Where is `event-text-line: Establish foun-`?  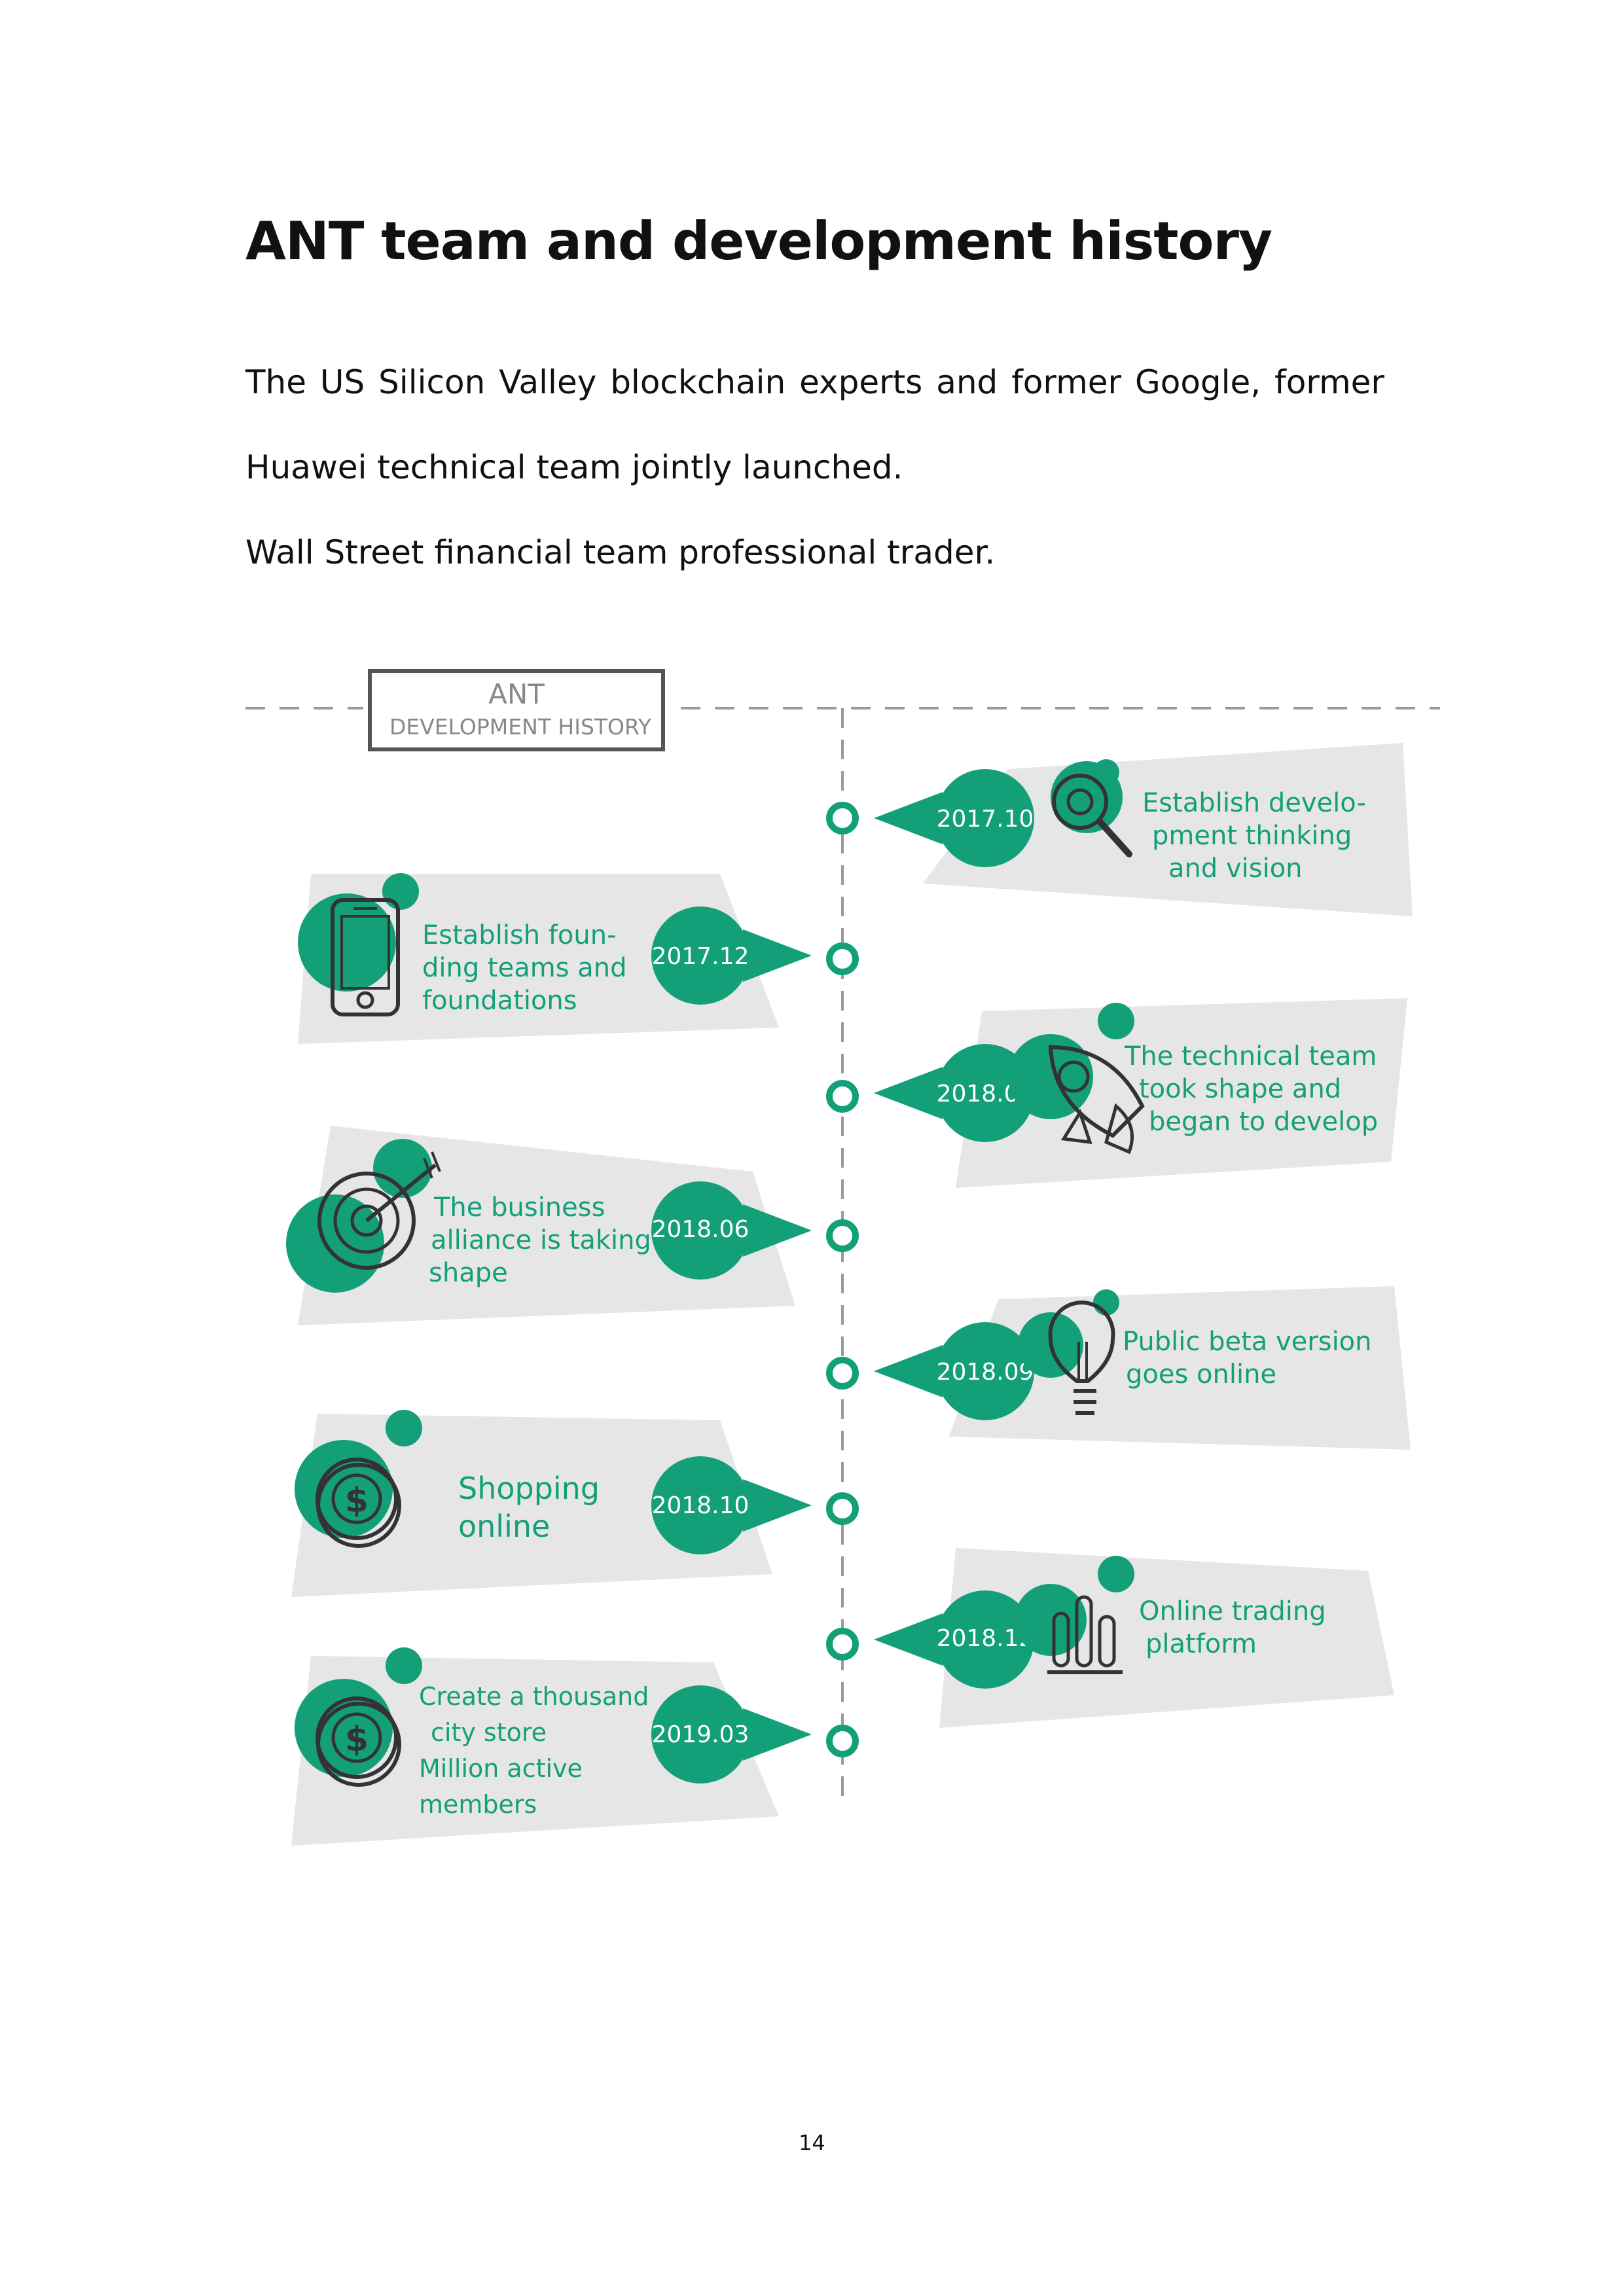
event-text-line: Establish foun- is located at coordinates (519, 935).